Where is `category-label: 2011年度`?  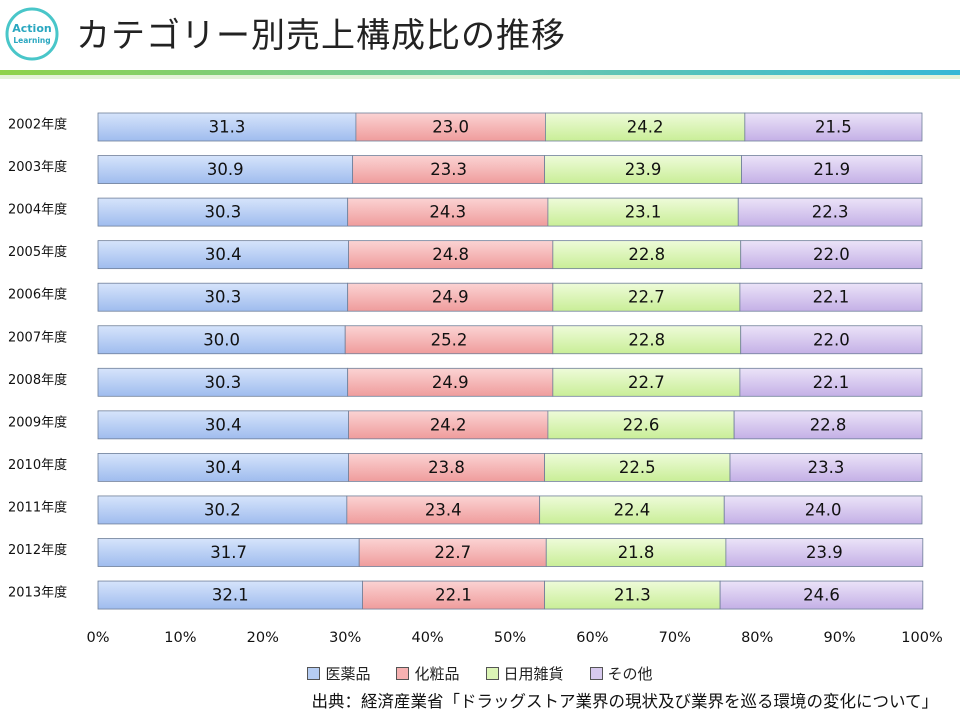
category-label: 2011年度 is located at coordinates (37, 507).